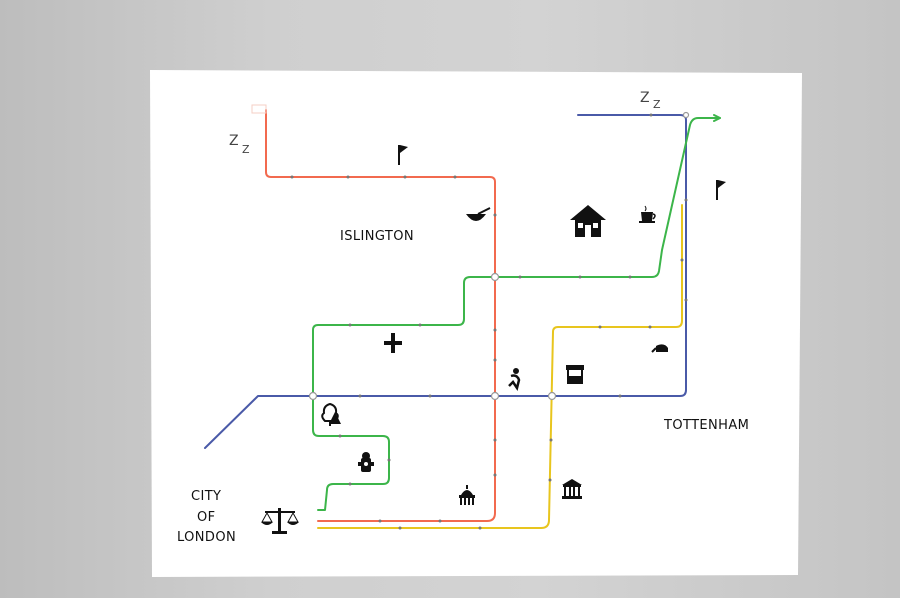 This screenshot has height=598, width=900. I want to click on capitol-icon, so click(467, 495).